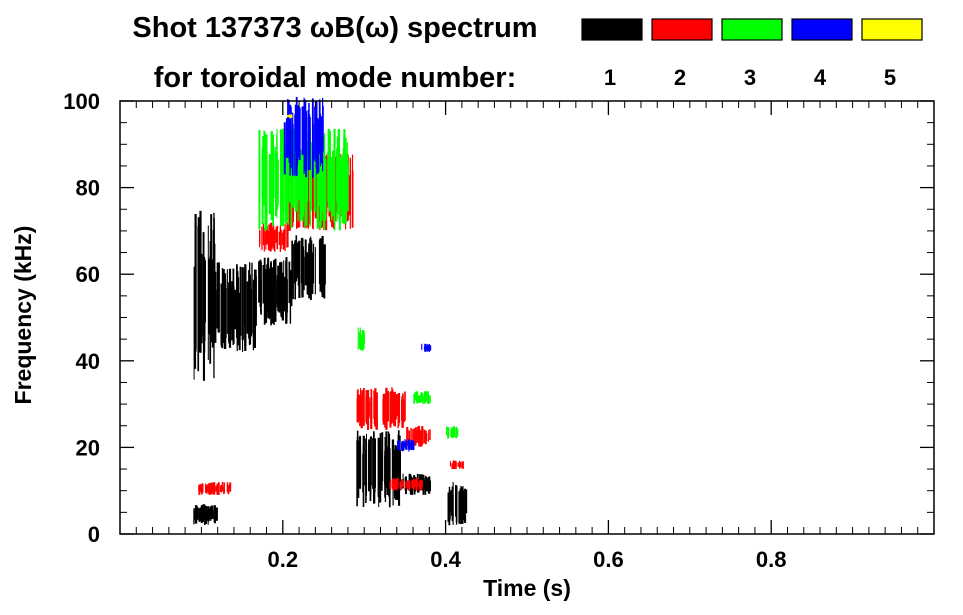 This screenshot has width=963, height=615. What do you see at coordinates (457, 504) in the screenshot?
I see `region-n=1-7` at bounding box center [457, 504].